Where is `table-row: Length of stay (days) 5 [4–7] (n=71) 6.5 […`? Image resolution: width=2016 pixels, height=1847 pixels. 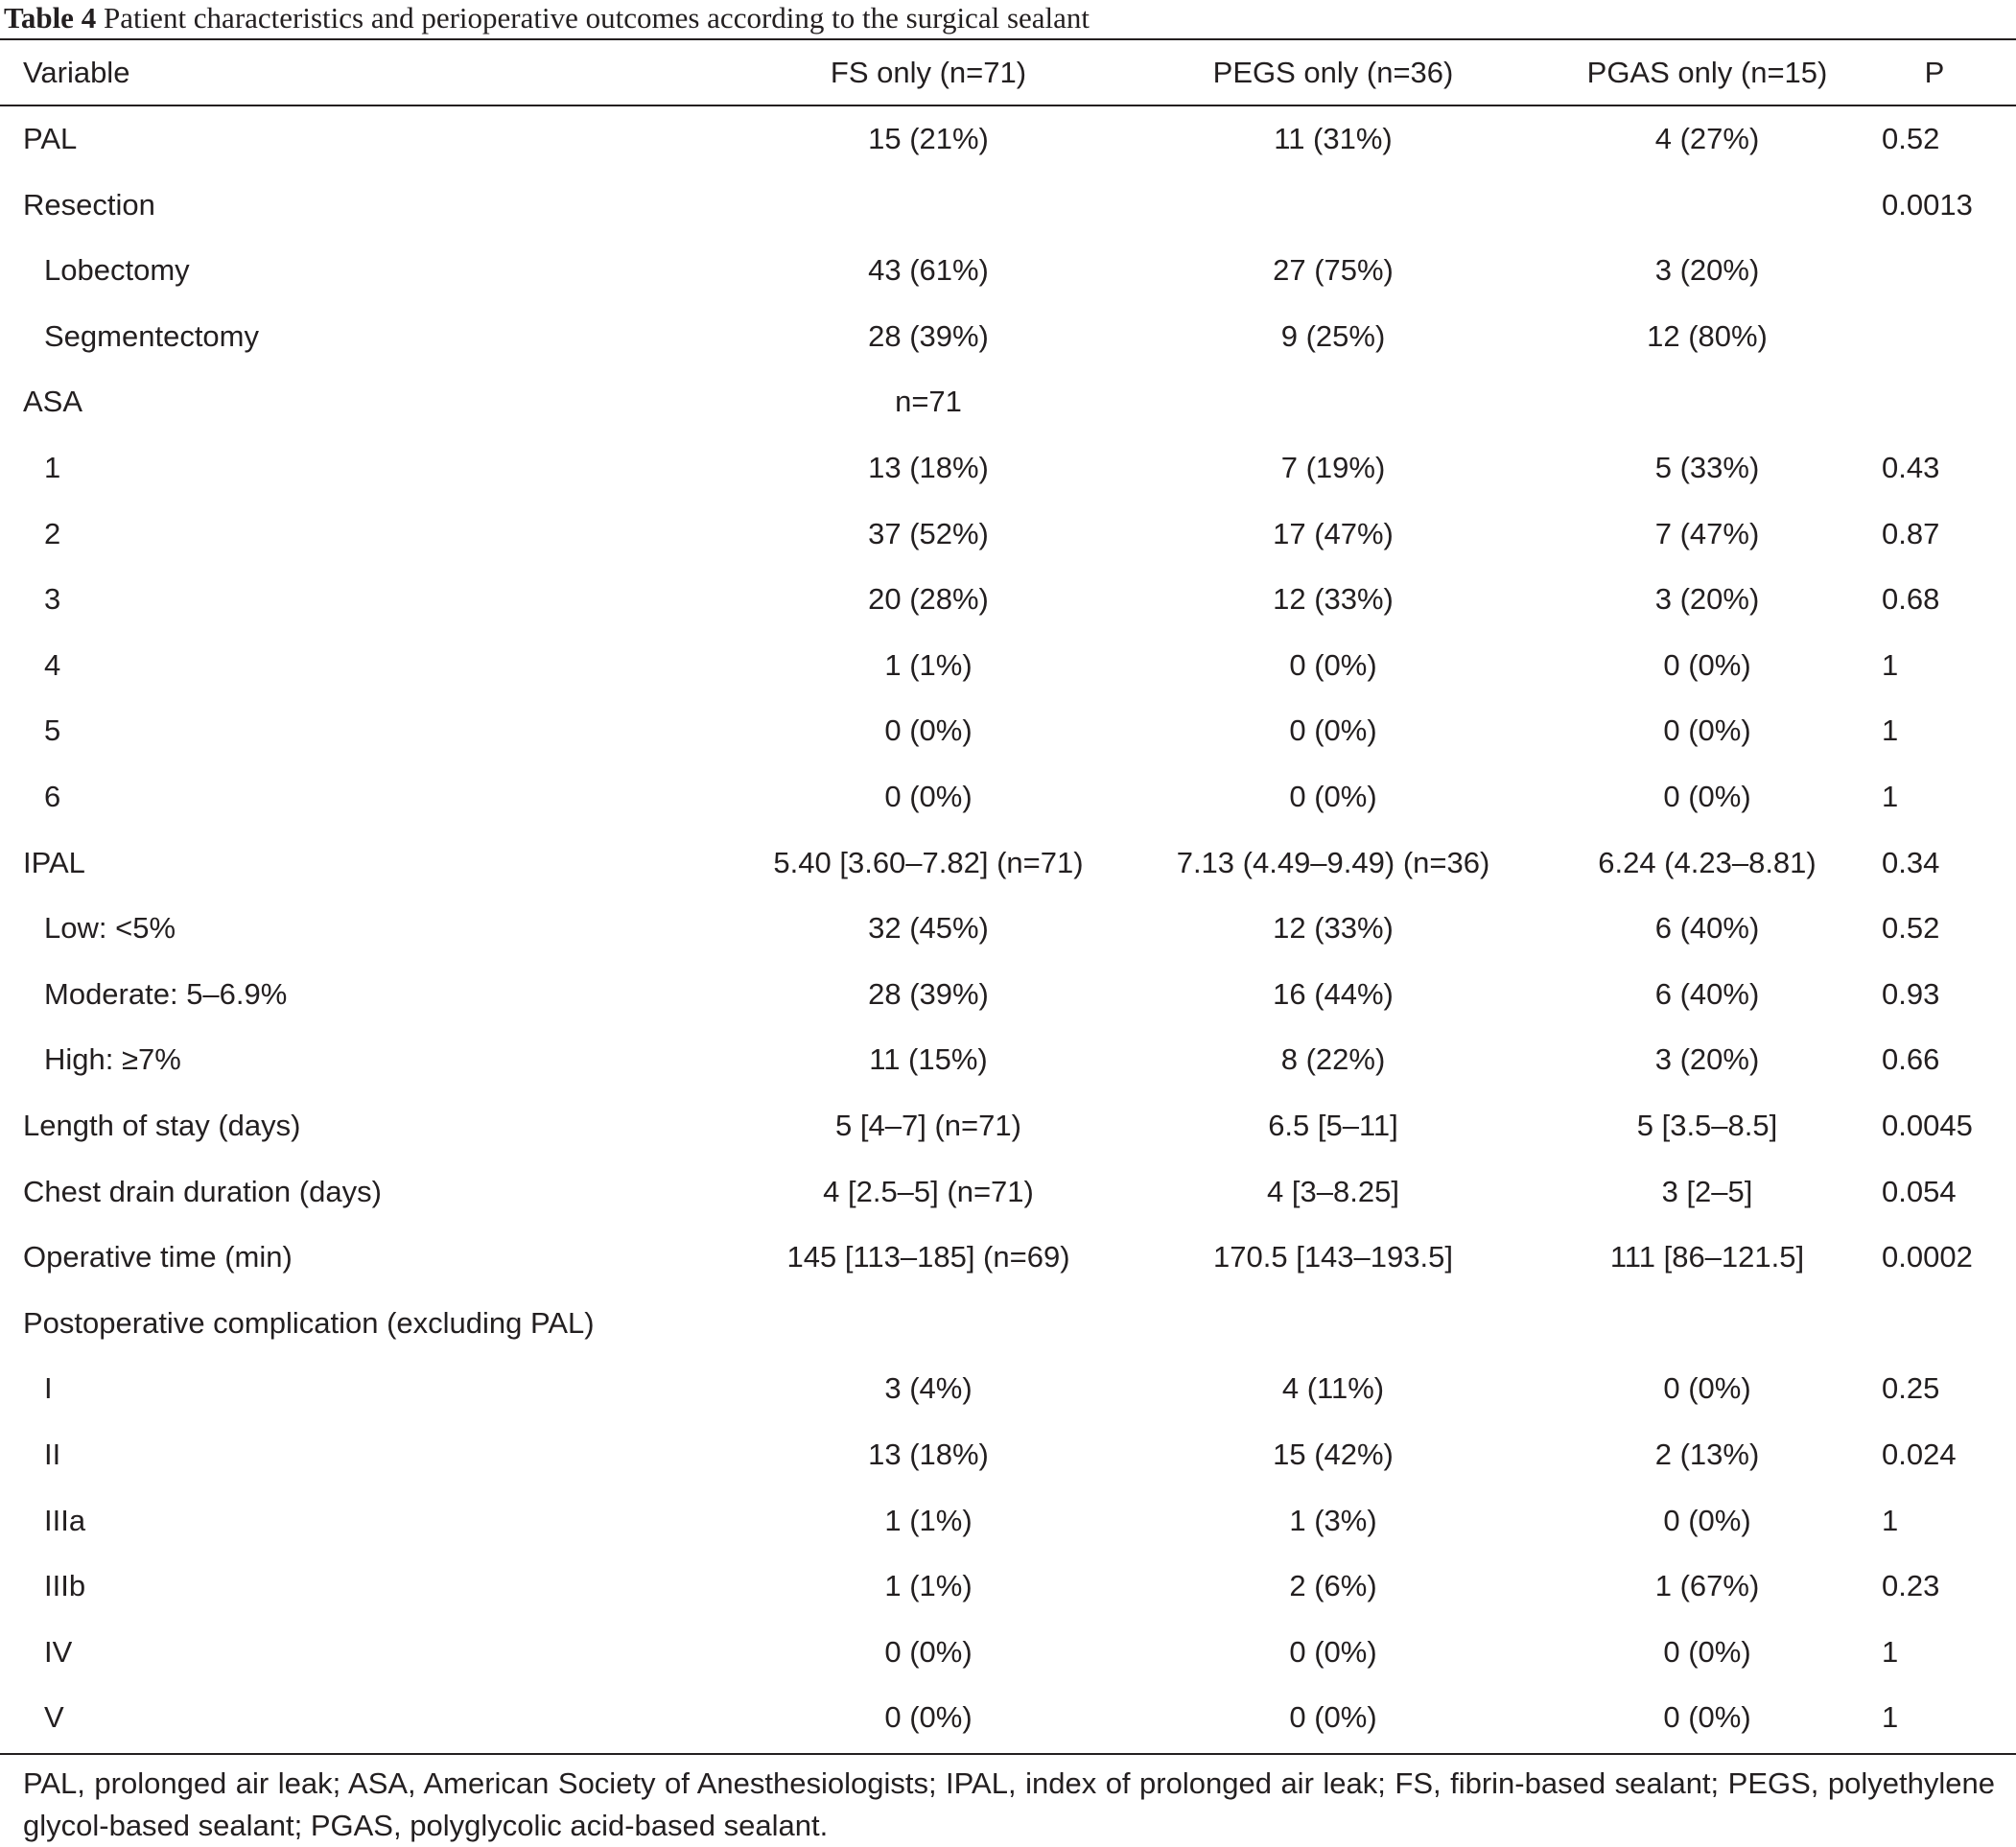 table-row: Length of stay (days) 5 [4–7] (n=71) 6.5 [… is located at coordinates (1008, 1125).